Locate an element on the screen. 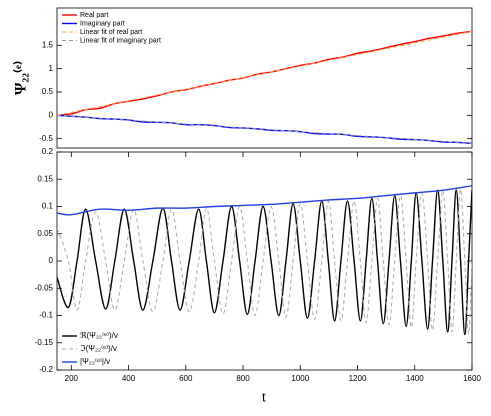 This screenshot has width=491, height=416. x-tick-label: 1200 is located at coordinates (358, 378).